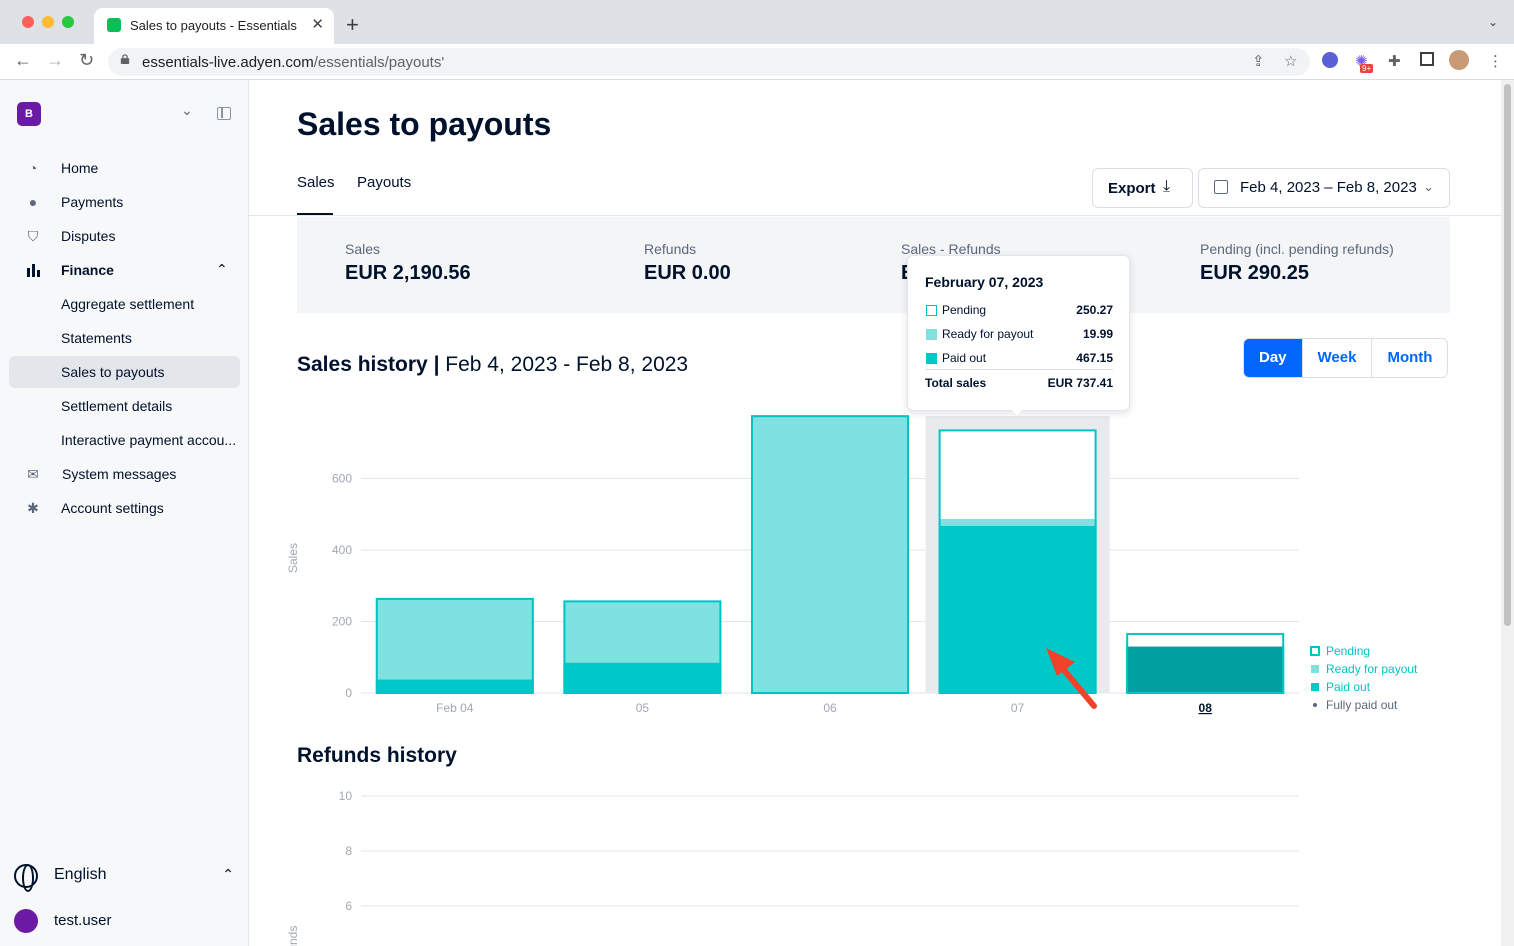 This screenshot has width=1514, height=946. I want to click on gear-icon: ✱, so click(33, 508).